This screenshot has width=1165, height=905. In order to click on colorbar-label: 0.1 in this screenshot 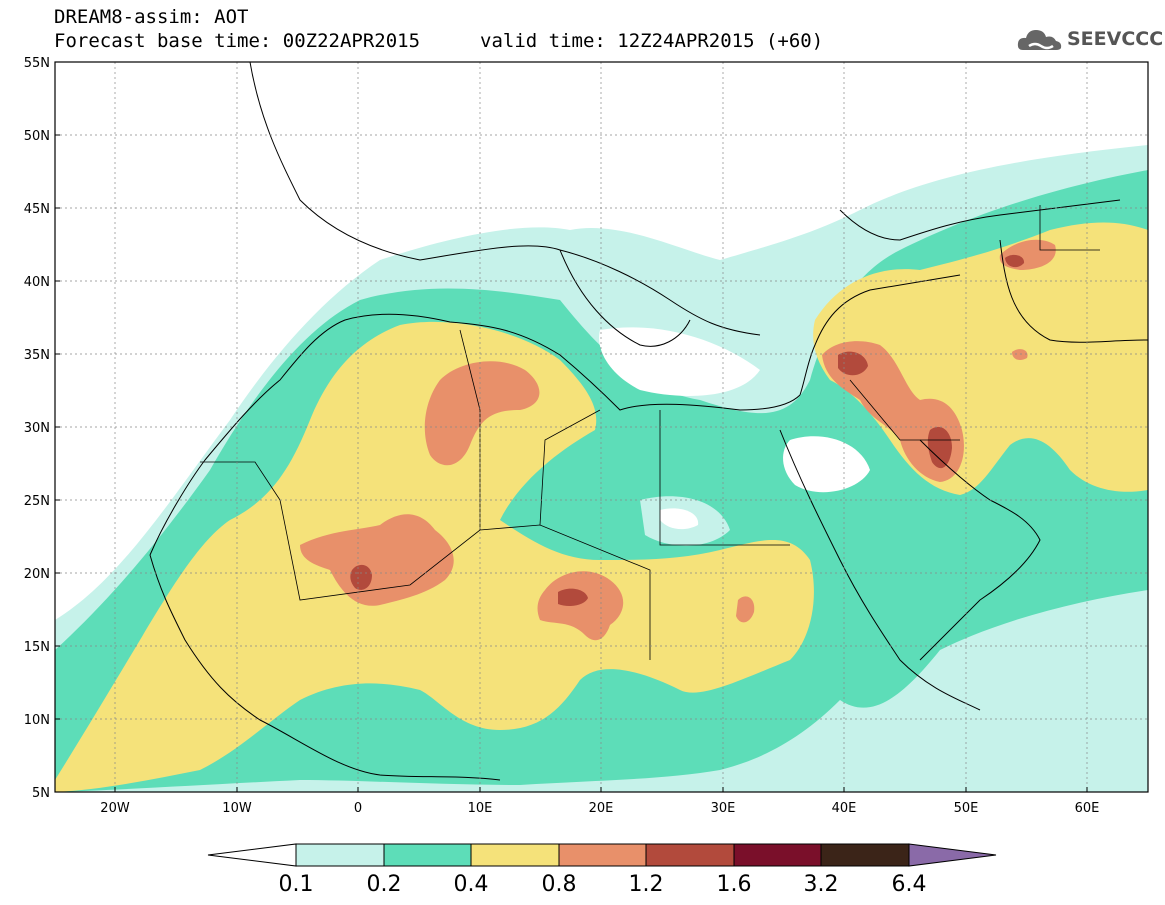, I will do `click(296, 884)`.